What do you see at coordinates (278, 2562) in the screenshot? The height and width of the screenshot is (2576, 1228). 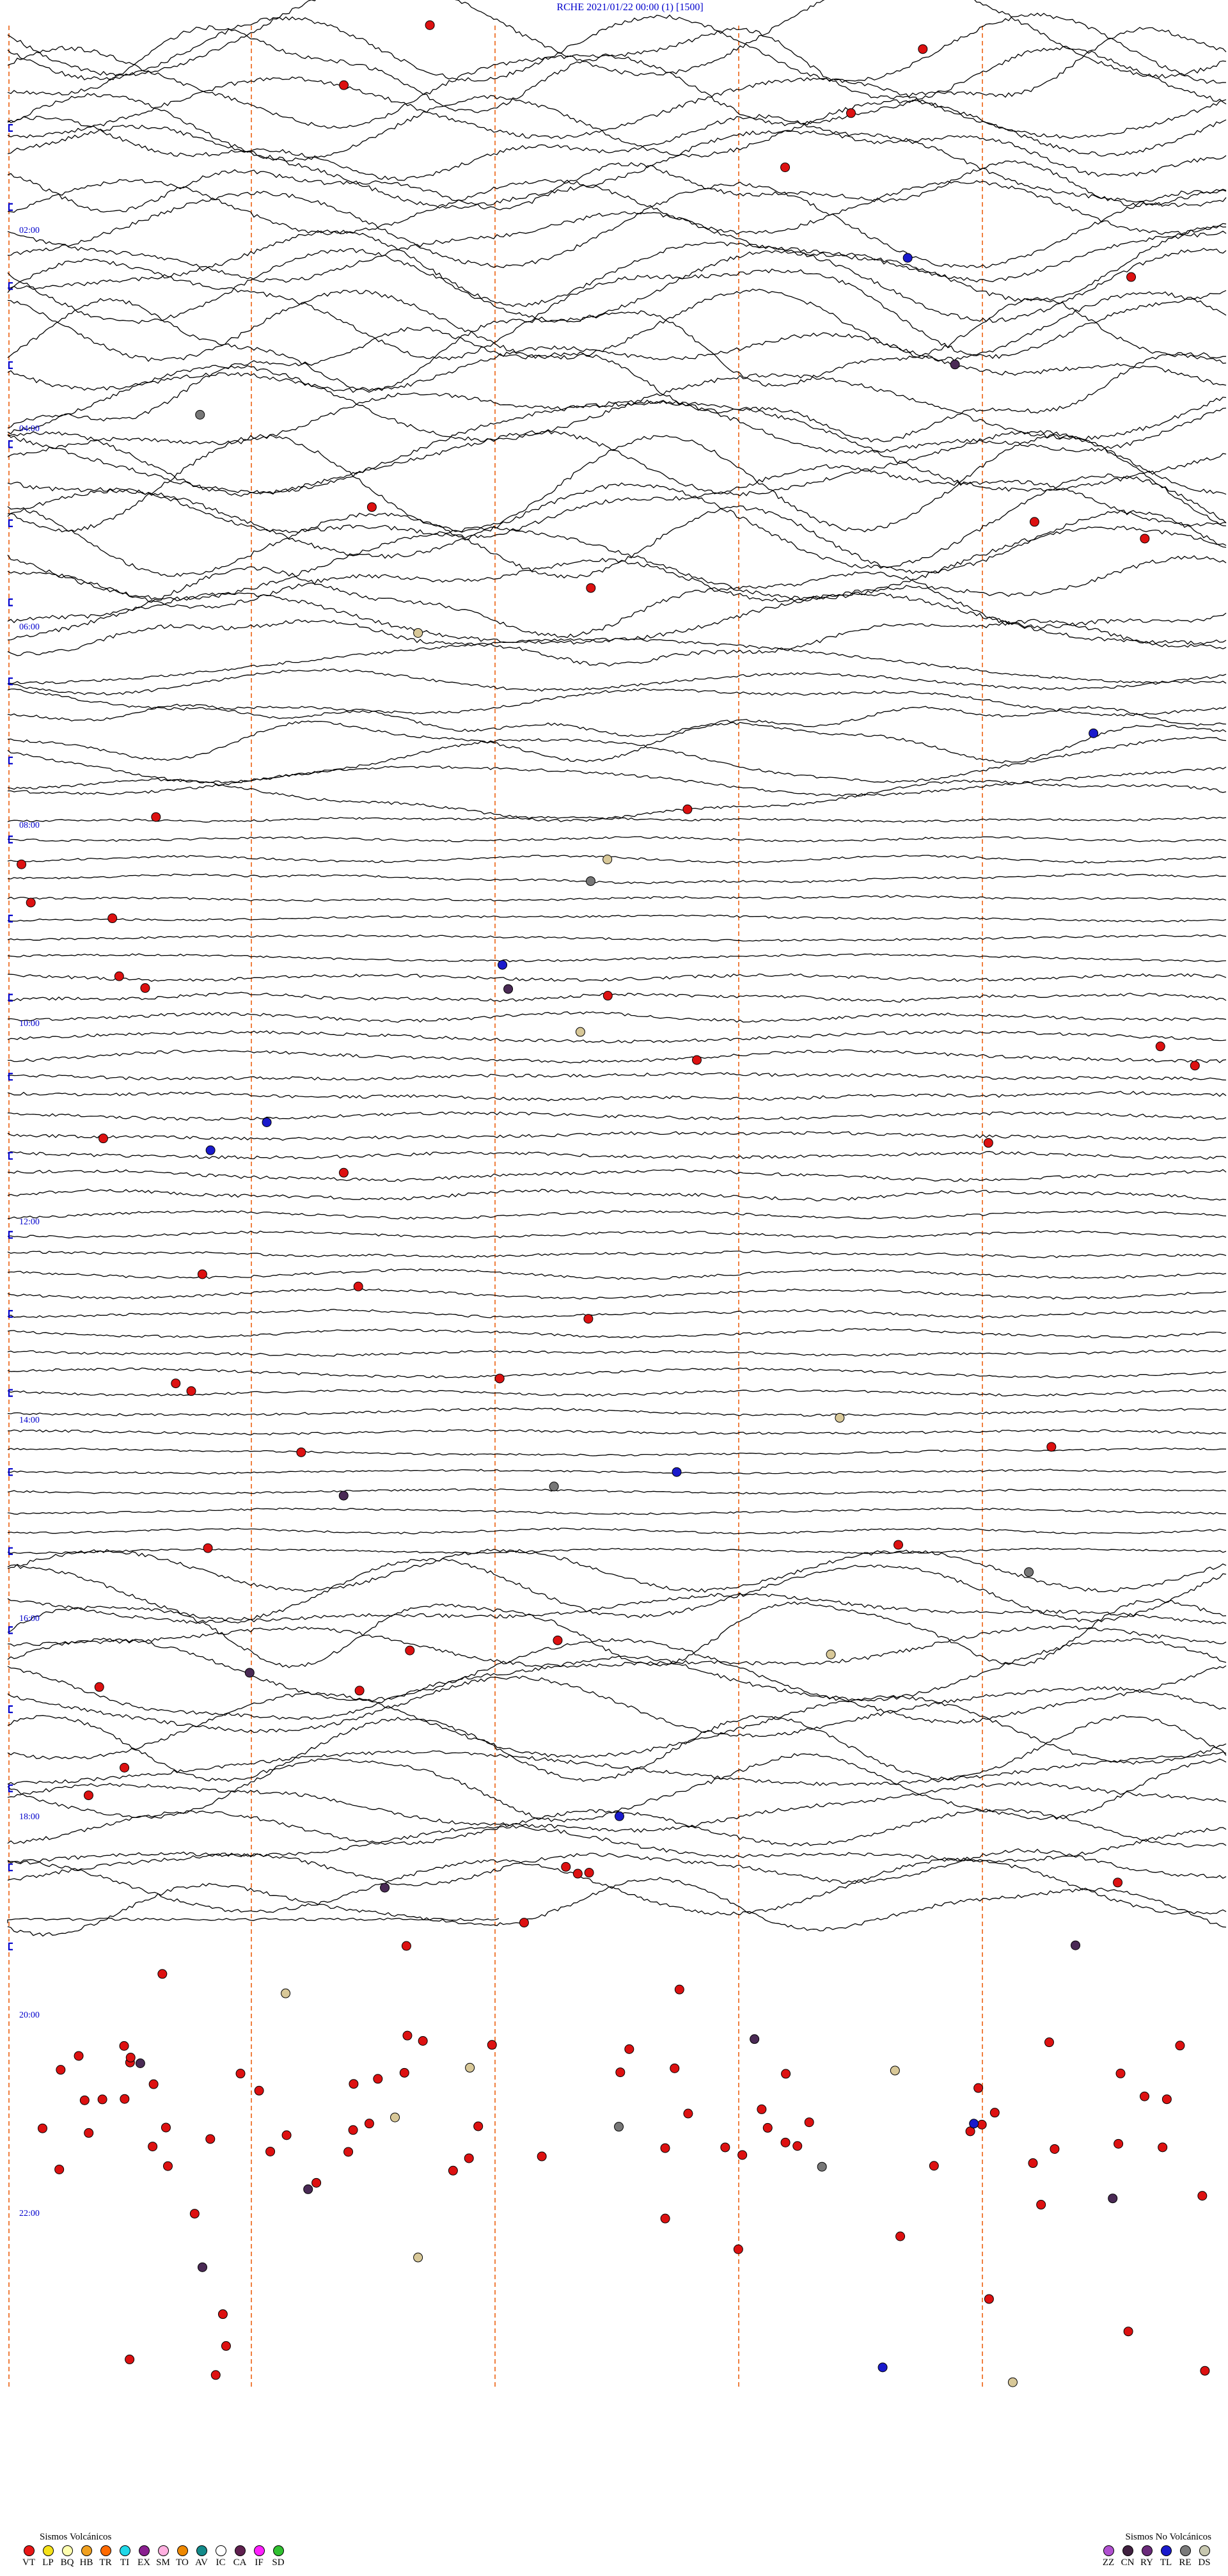 I see `legend-code: SD` at bounding box center [278, 2562].